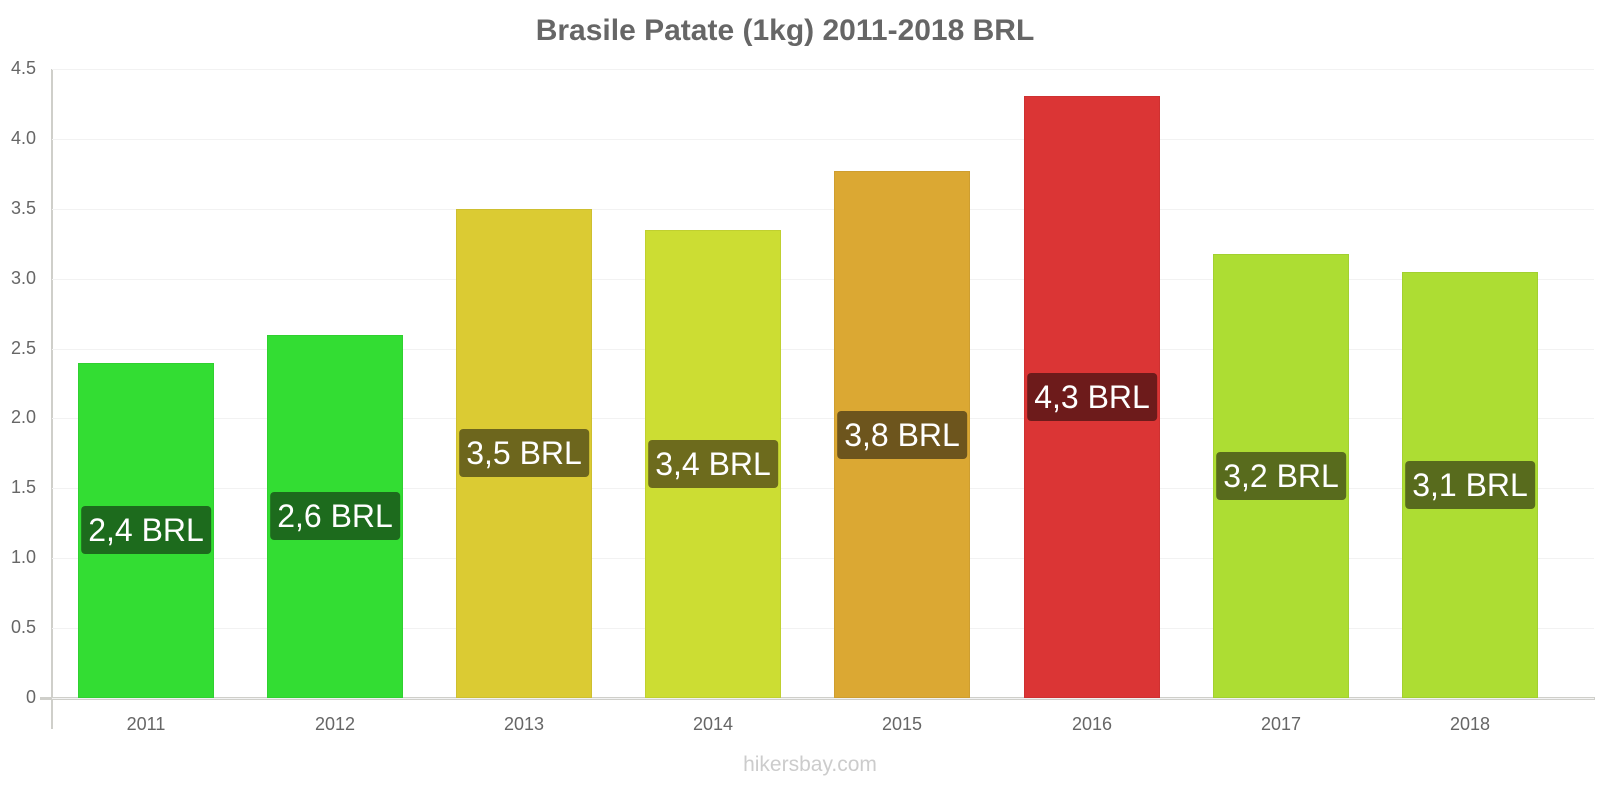 This screenshot has width=1600, height=800. I want to click on x-tick-label: 2013, so click(524, 724).